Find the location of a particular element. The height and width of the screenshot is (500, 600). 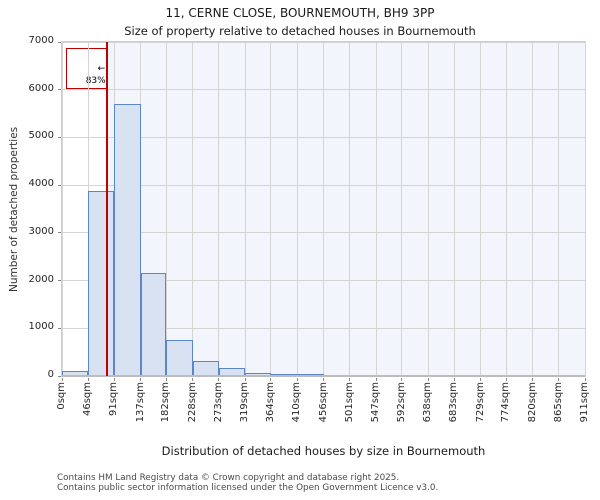

y-tick-label: 3000 is located at coordinates (41, 231).